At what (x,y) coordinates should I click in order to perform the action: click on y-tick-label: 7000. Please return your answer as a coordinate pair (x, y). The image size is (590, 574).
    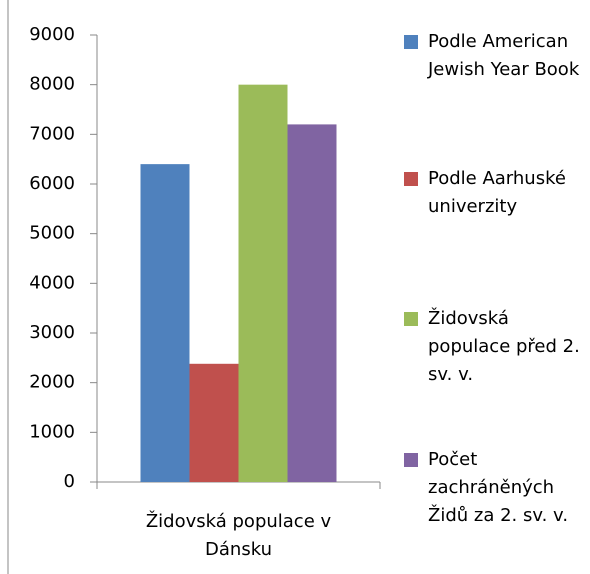
    Looking at the image, I should click on (52, 133).